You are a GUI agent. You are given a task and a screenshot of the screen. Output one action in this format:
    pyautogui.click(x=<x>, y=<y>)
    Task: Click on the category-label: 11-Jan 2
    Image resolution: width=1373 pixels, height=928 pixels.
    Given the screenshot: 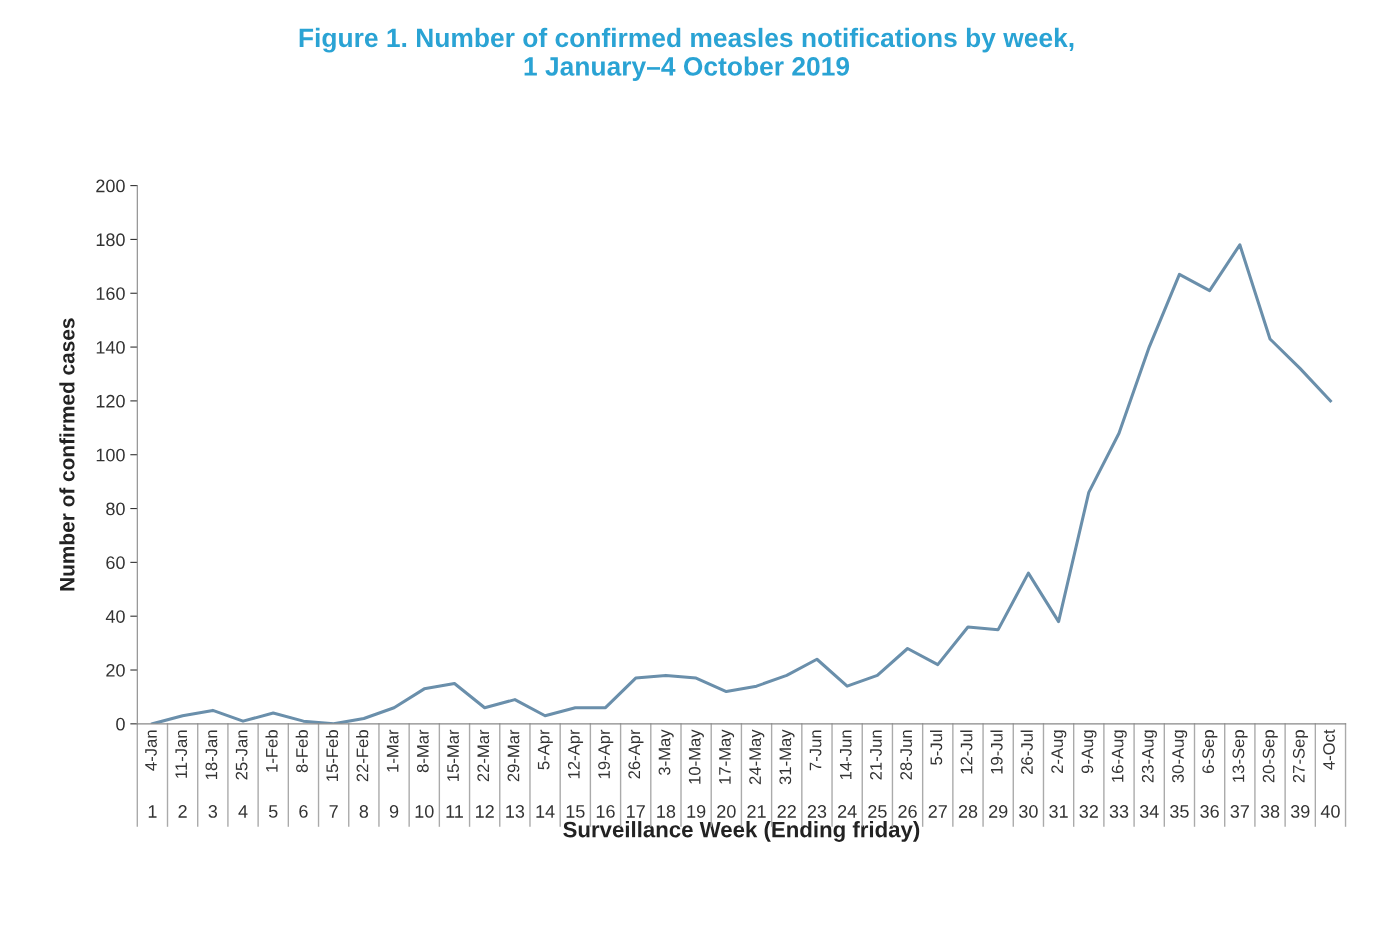 What is the action you would take?
    pyautogui.click(x=181, y=774)
    